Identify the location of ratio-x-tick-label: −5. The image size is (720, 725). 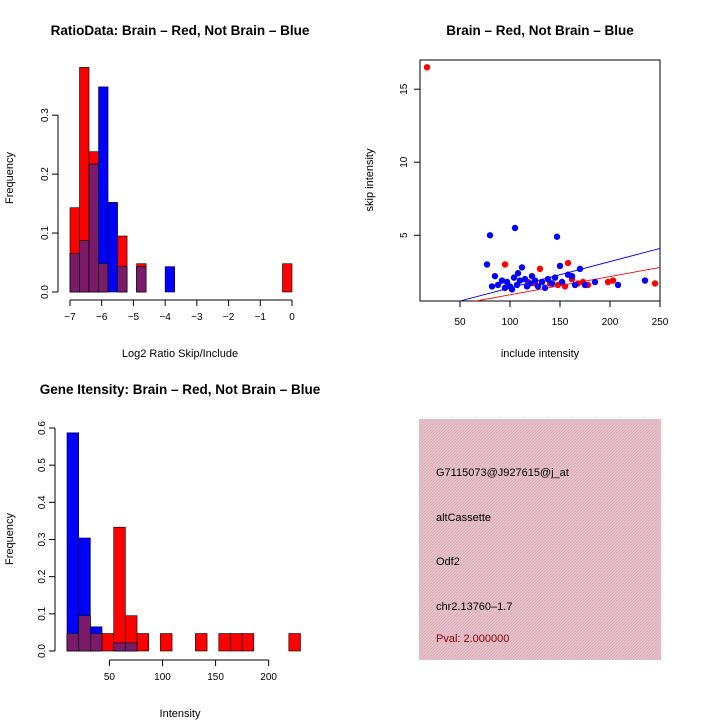
(134, 317).